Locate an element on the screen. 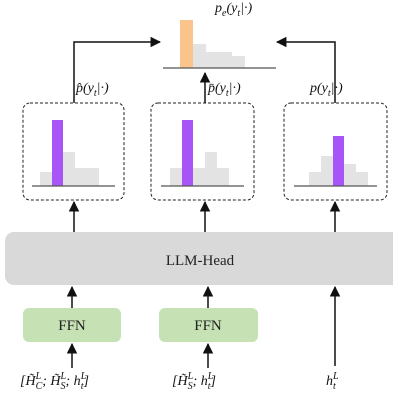 The width and height of the screenshot is (393, 403). label-part: e is located at coordinates (224, 13).